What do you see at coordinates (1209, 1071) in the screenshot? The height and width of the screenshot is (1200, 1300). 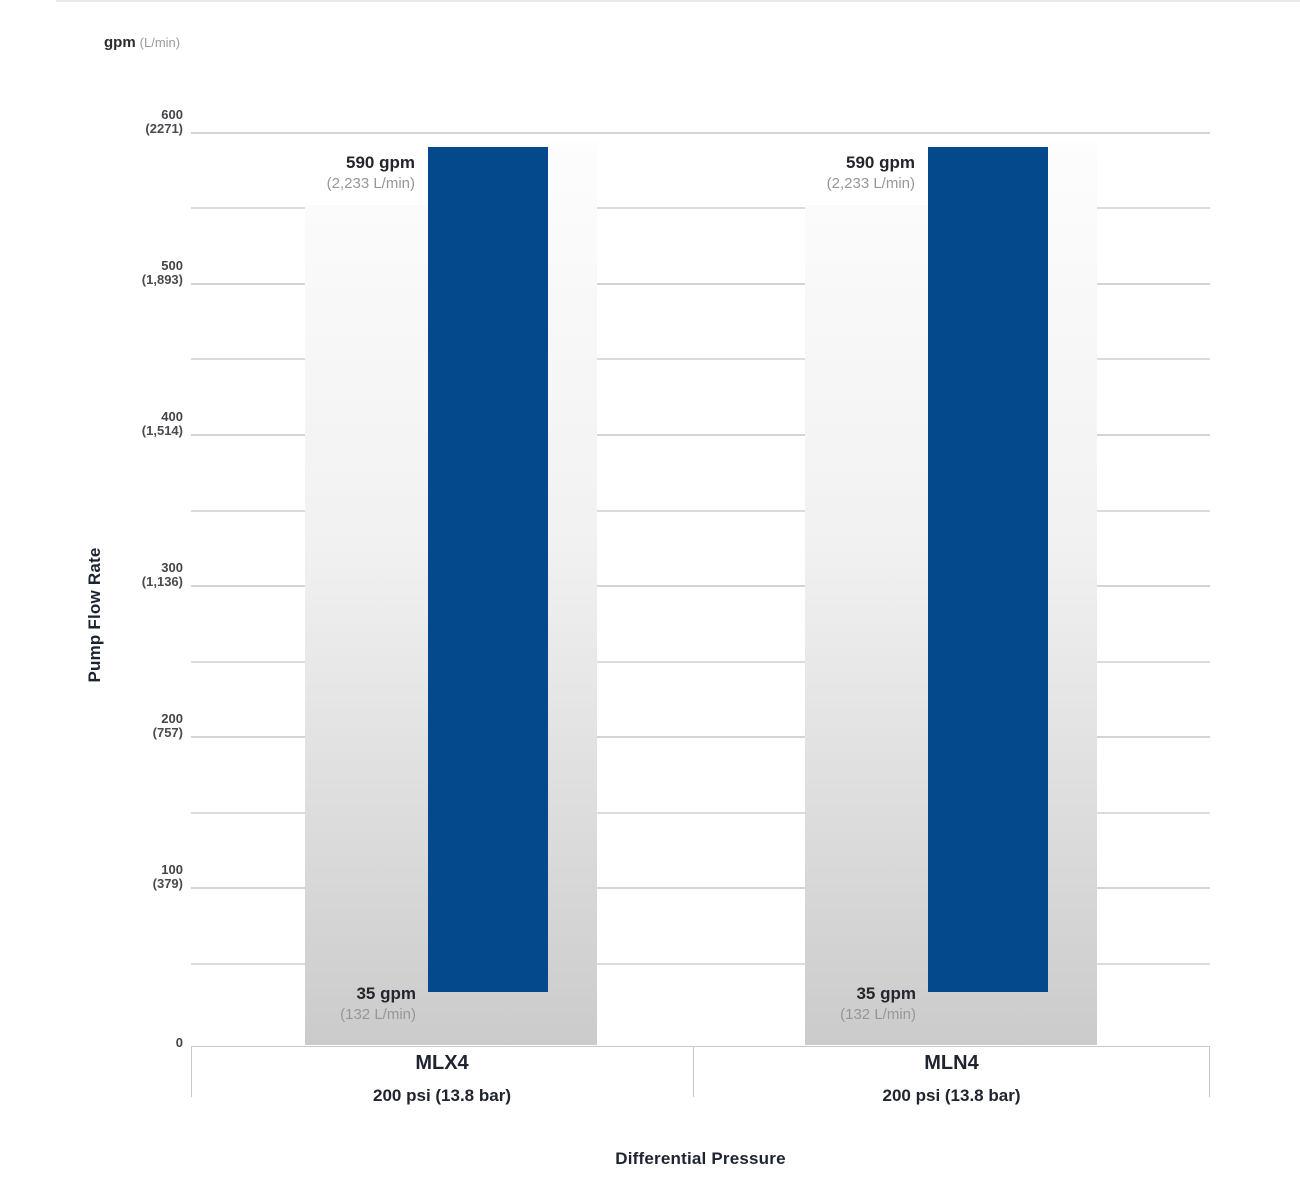 I see `x-axis-right-tick` at bounding box center [1209, 1071].